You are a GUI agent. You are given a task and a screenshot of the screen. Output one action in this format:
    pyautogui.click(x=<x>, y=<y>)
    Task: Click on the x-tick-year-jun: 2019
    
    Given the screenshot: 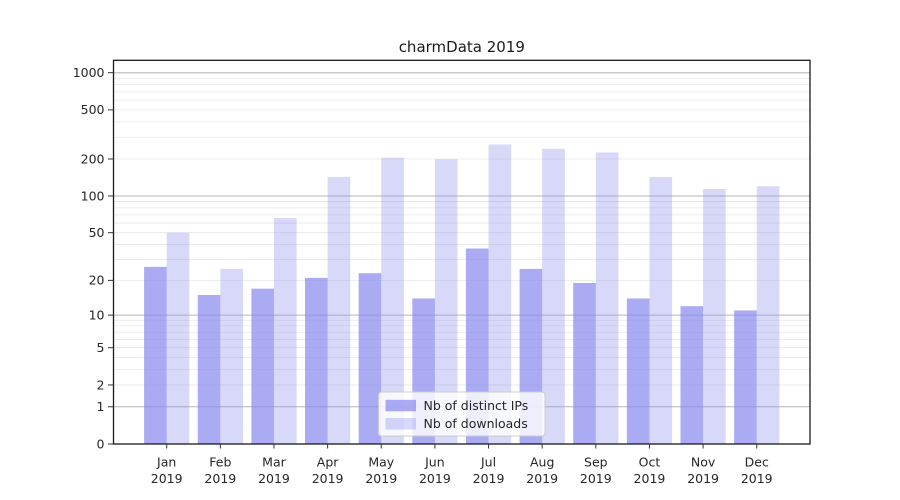 What is the action you would take?
    pyautogui.click(x=435, y=478)
    